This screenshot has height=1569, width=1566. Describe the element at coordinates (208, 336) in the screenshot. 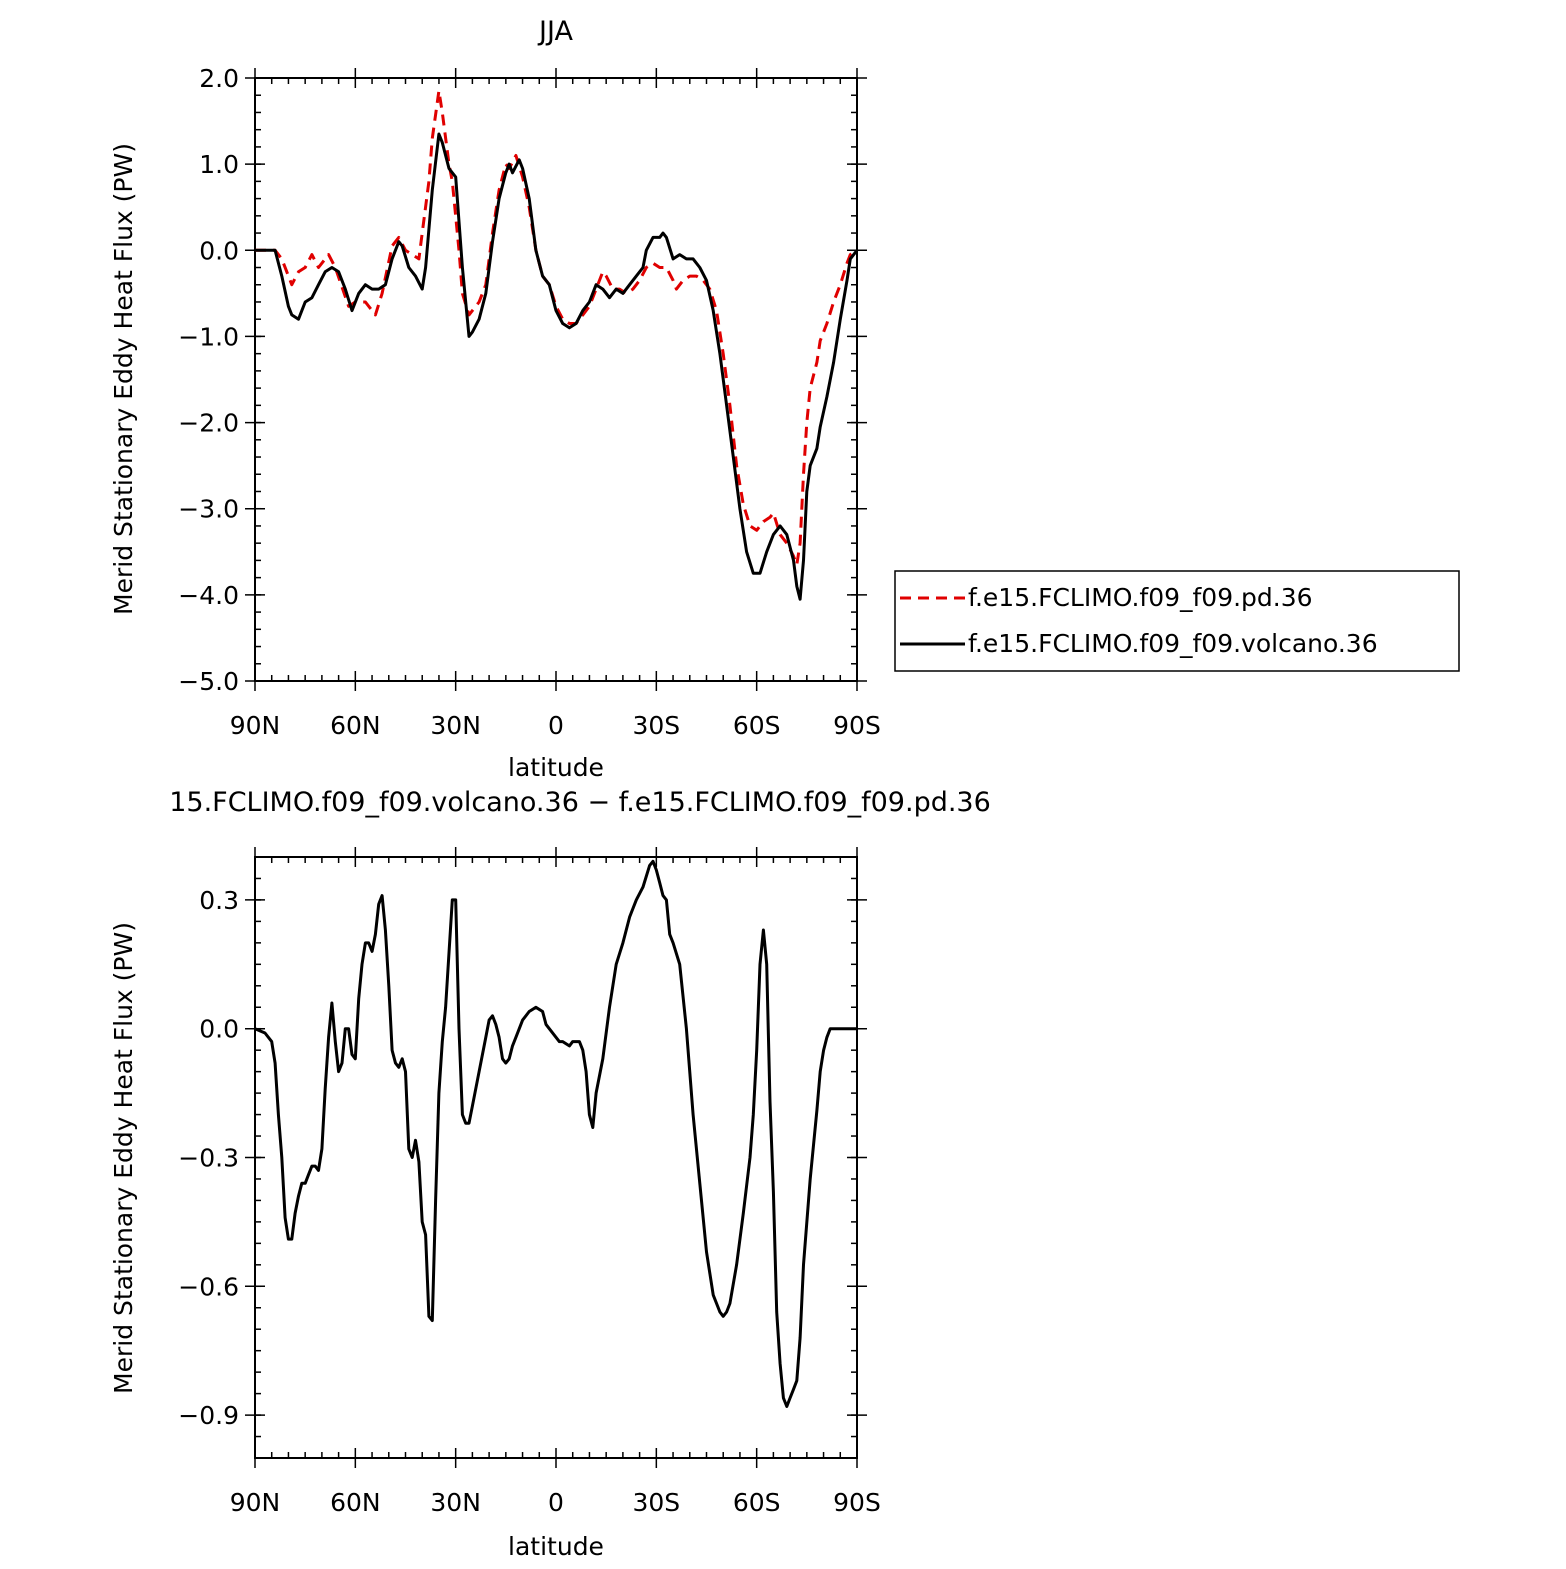

I see `y-tick-label: −1.0` at that location.